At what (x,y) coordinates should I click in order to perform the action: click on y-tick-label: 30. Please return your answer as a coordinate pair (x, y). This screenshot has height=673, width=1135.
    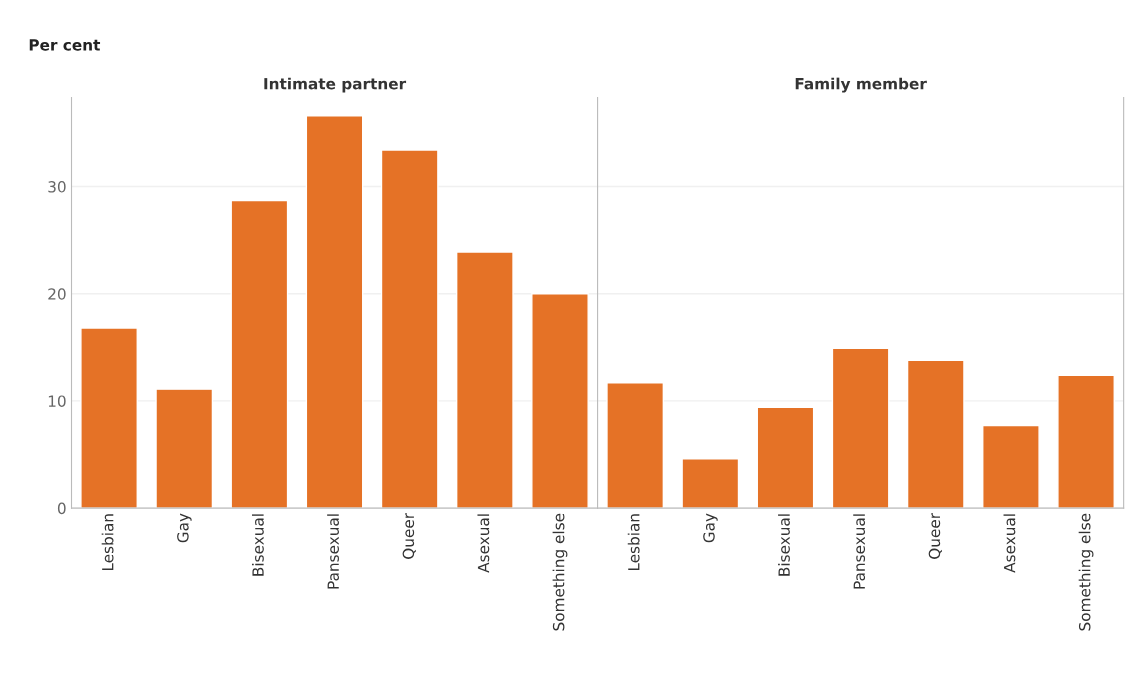
    Looking at the image, I should click on (57, 187).